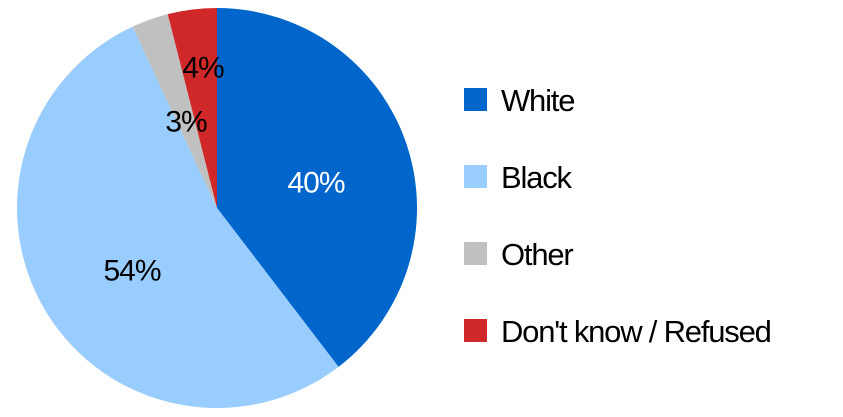 The width and height of the screenshot is (843, 417). I want to click on legend-swatch-other, so click(475, 253).